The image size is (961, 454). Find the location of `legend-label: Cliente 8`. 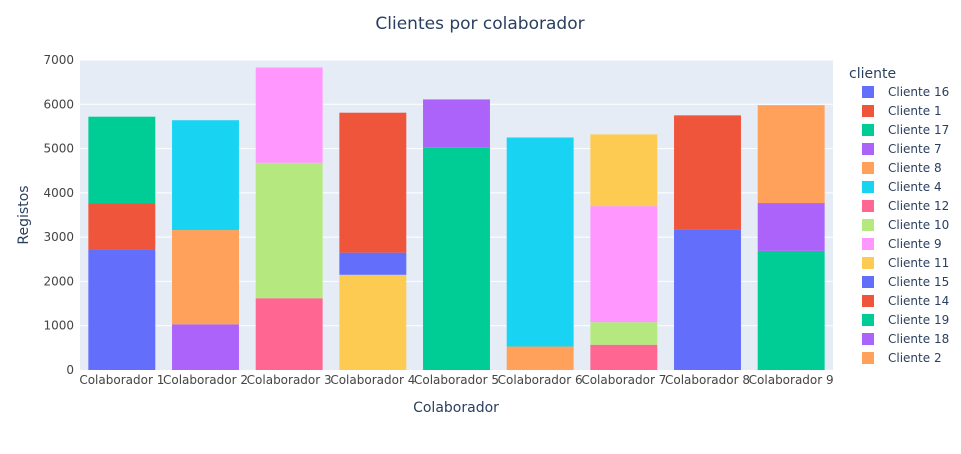

legend-label: Cliente 8 is located at coordinates (915, 168).